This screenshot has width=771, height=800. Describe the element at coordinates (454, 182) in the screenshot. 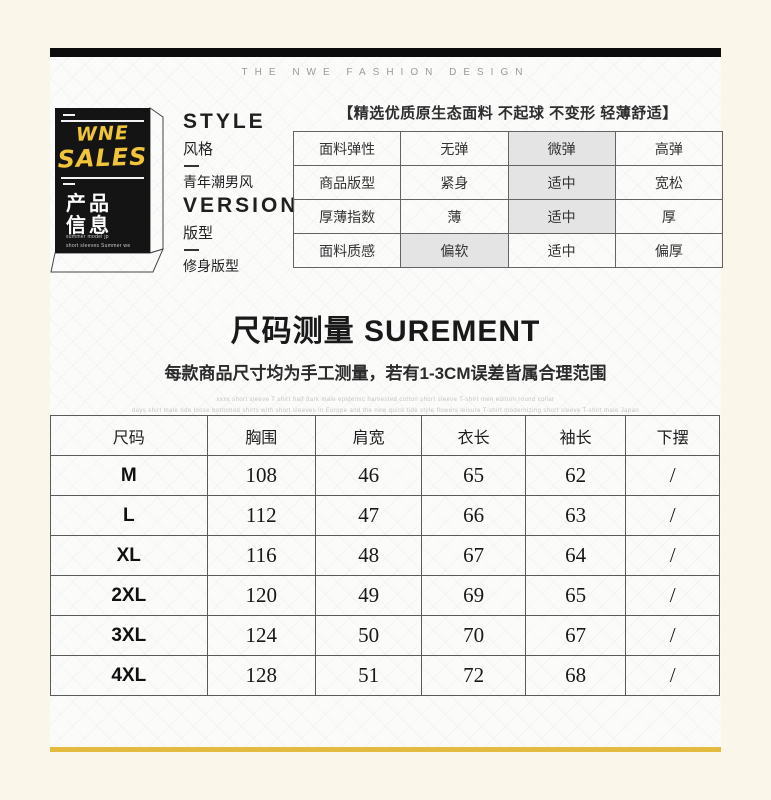

I see `fabric-option-cell: 紧身` at that location.